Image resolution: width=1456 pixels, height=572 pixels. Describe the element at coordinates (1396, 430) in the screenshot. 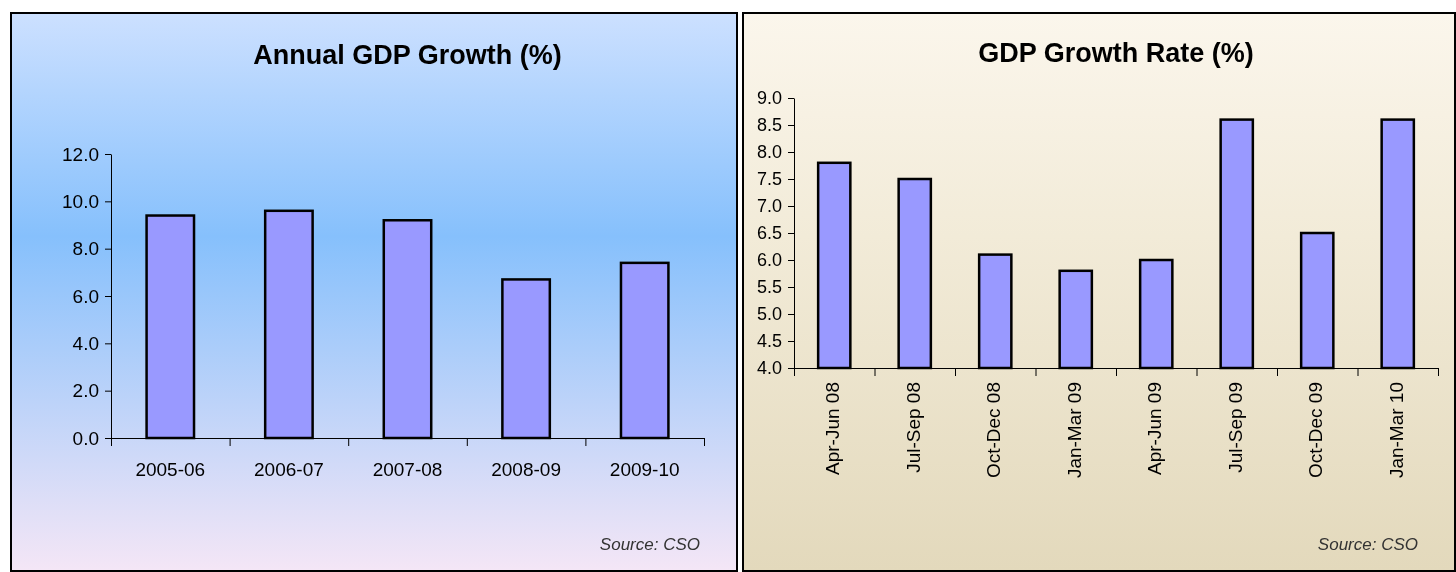

I see `x-tick-label: Jan-Mar 10` at that location.